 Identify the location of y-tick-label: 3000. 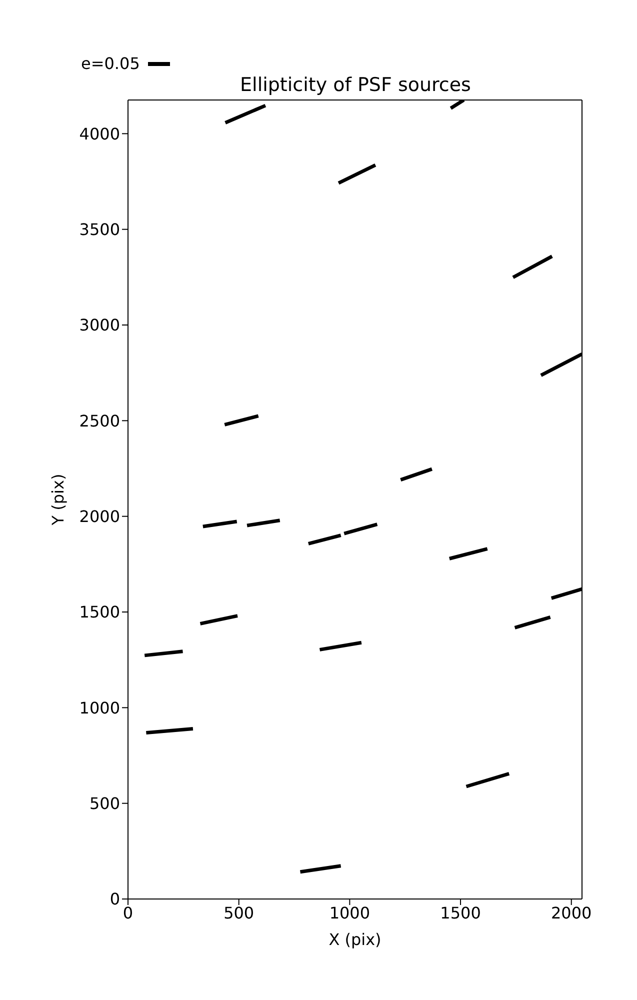
(99, 325).